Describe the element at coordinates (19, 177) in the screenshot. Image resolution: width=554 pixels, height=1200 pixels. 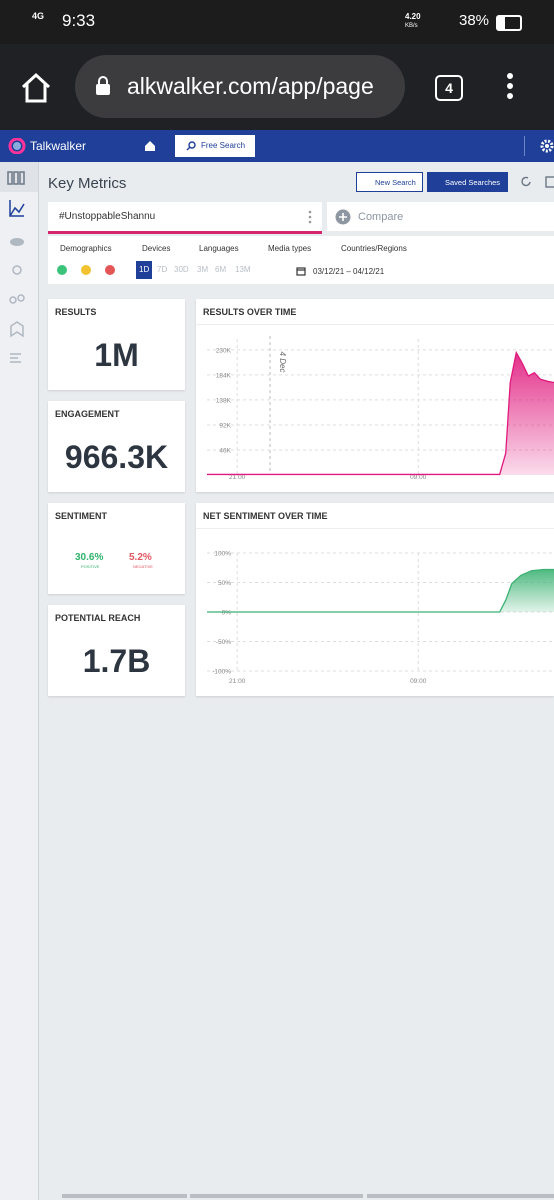
I see `sidebar-active` at that location.